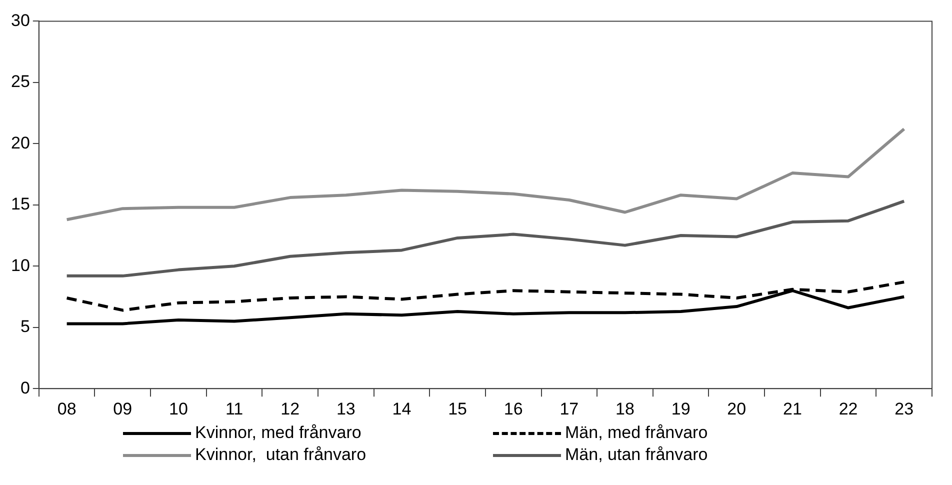  I want to click on y-tick-label: 5, so click(25, 326).